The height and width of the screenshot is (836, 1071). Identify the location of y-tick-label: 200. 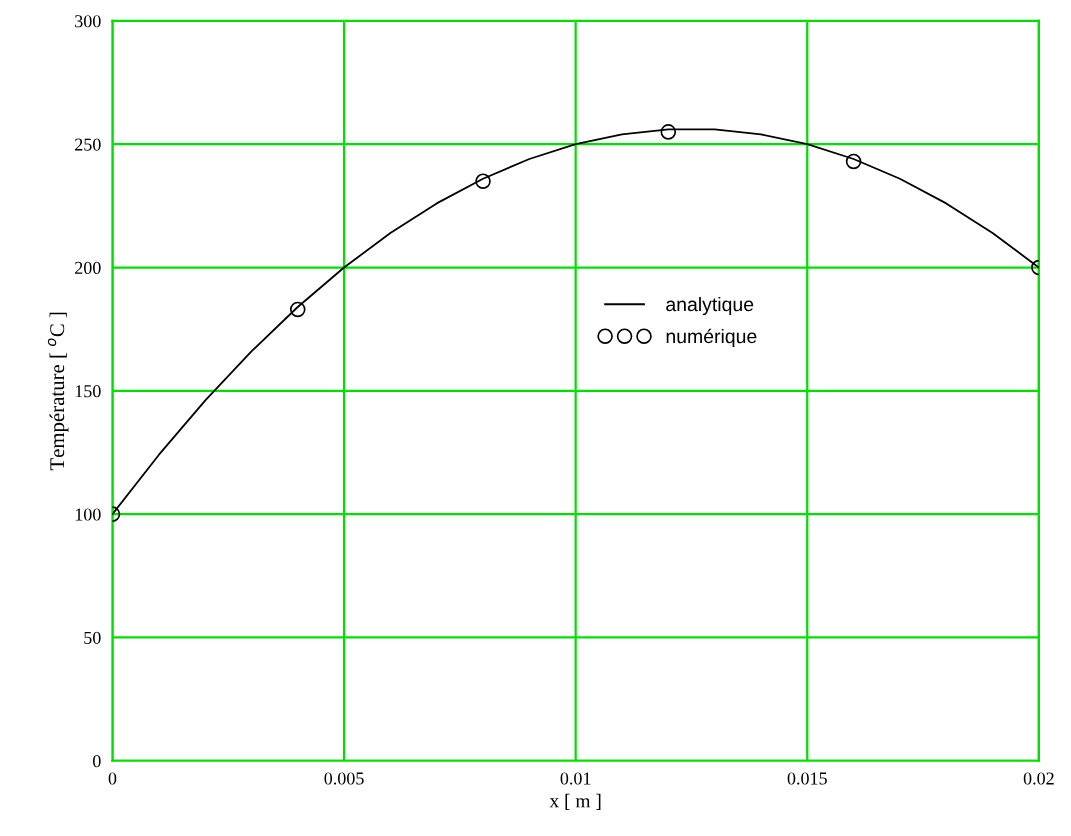
(88, 267).